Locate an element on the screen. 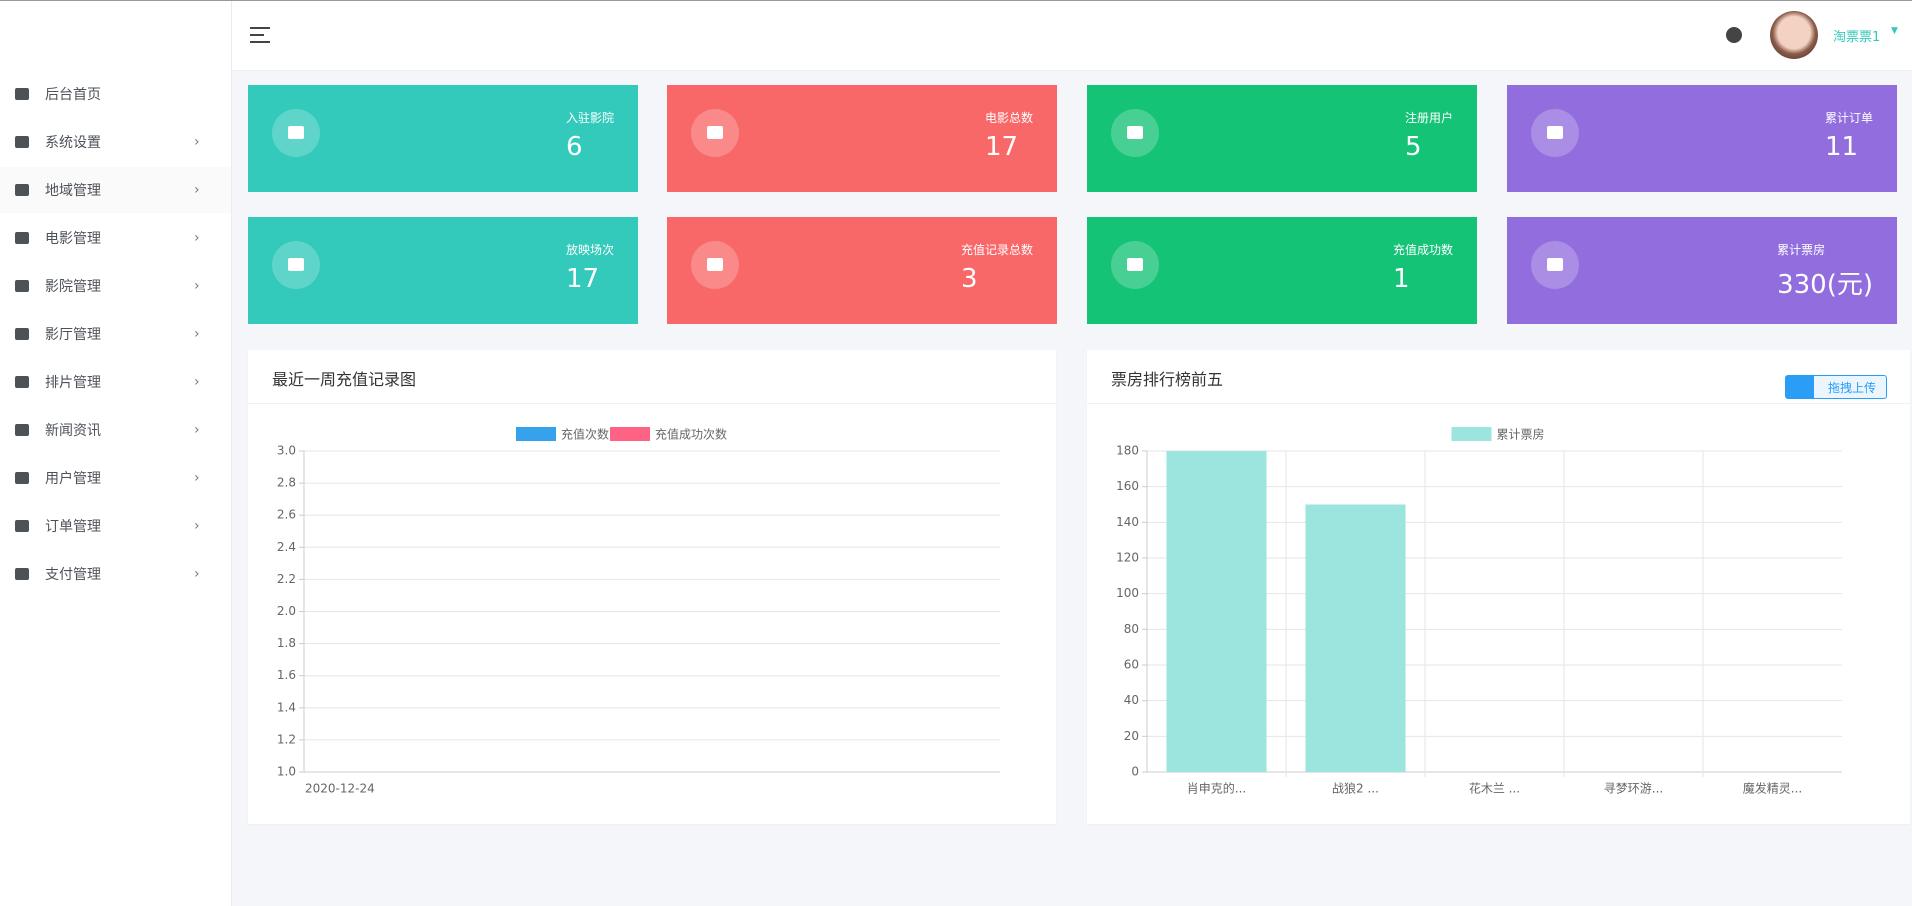 The height and width of the screenshot is (906, 1912). y-tick-label: 20 is located at coordinates (1131, 736).